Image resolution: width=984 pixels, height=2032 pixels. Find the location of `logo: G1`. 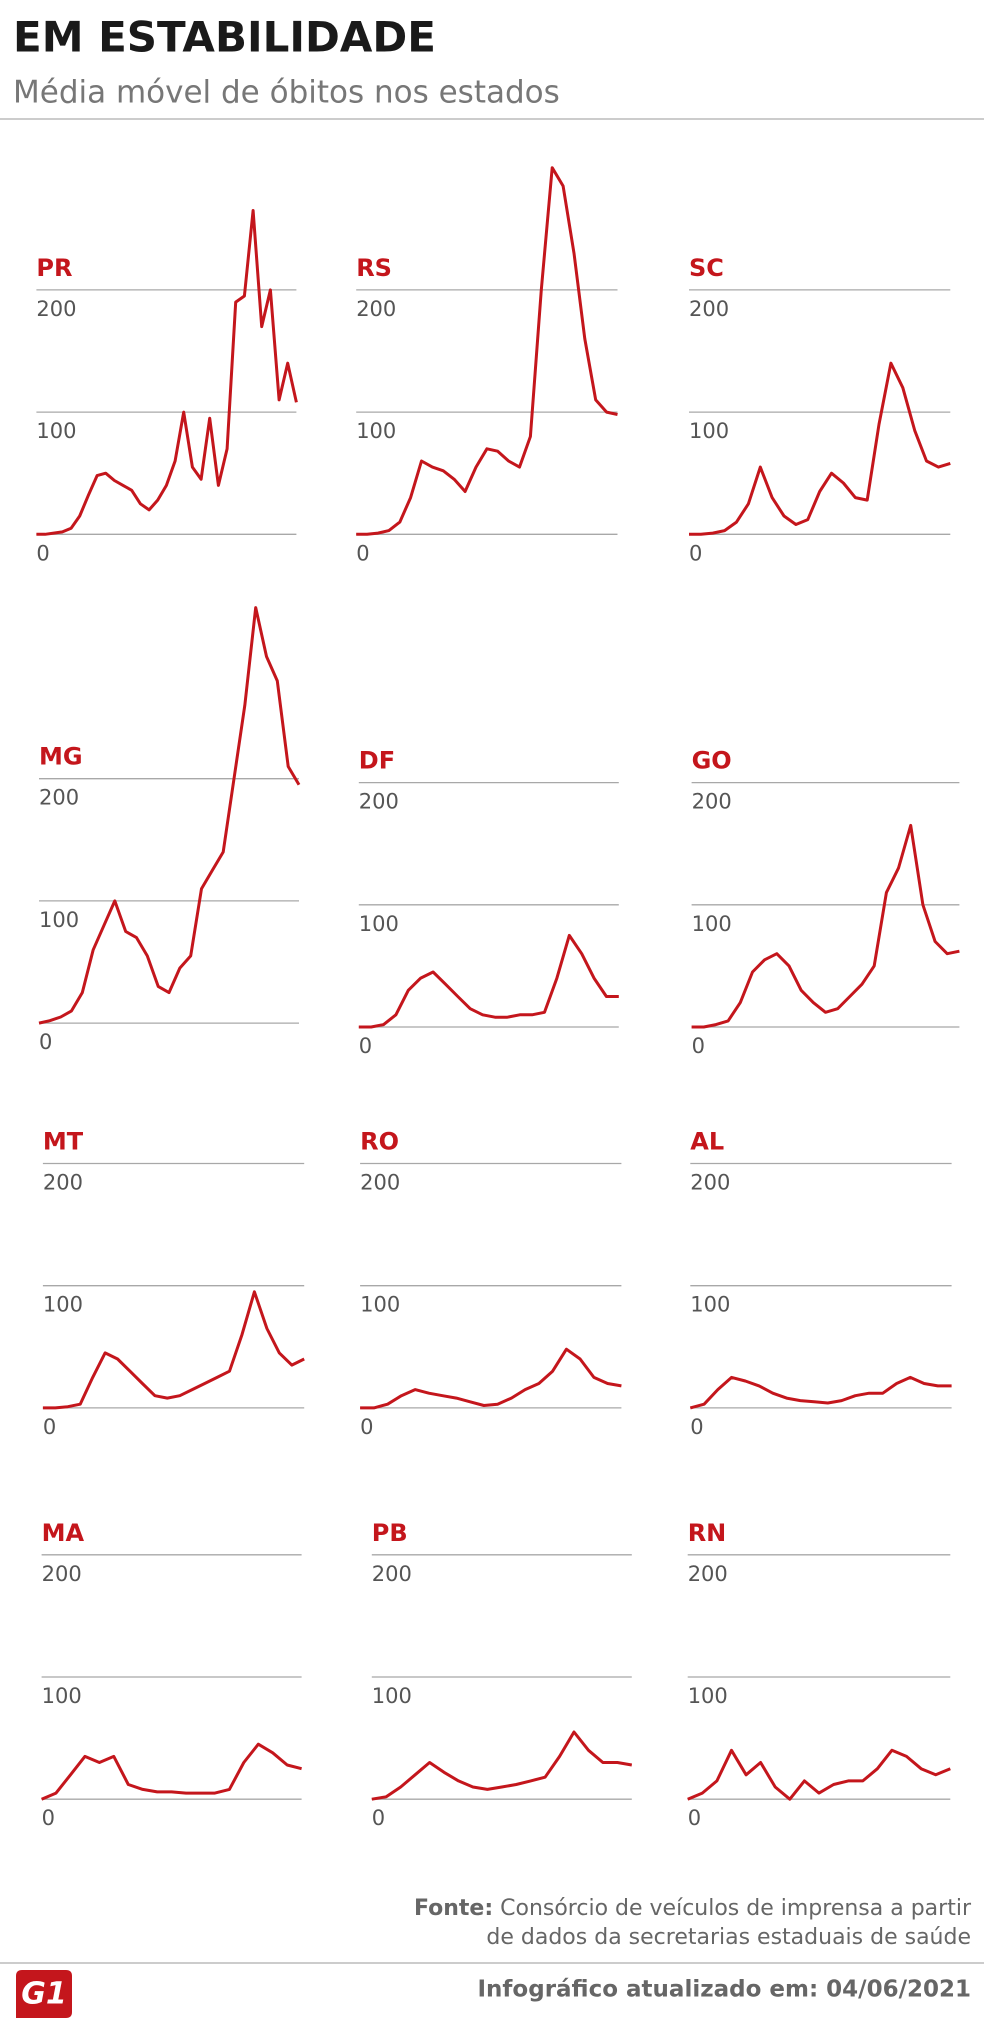

logo: G1 is located at coordinates (44, 1994).